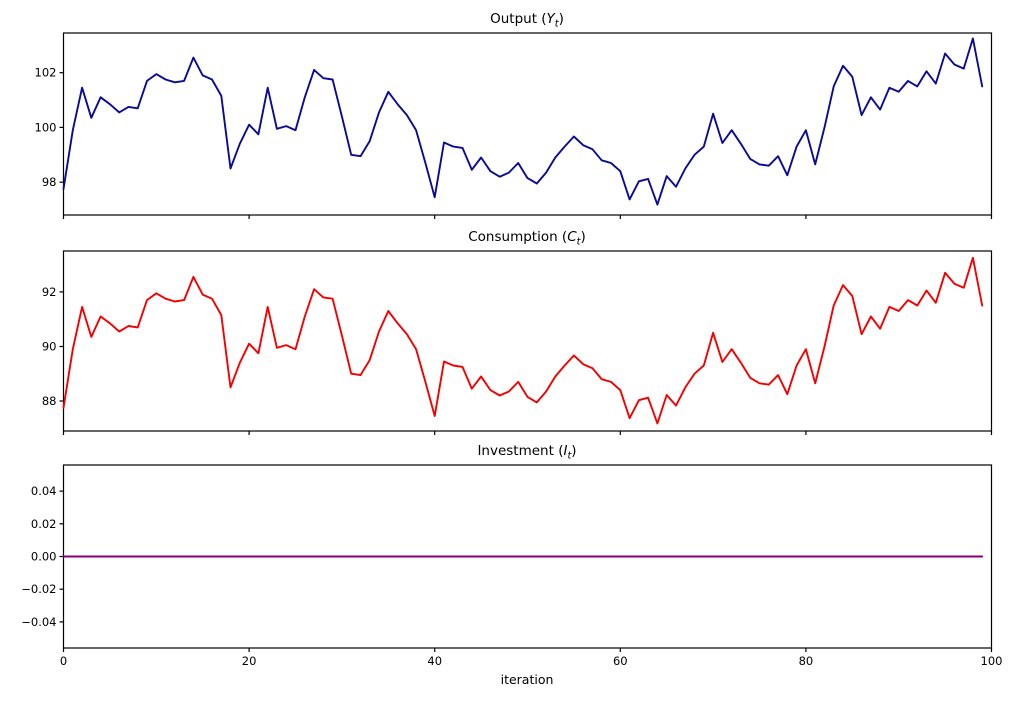 Image resolution: width=1015 pixels, height=701 pixels. I want to click on svg-text: 20, so click(249, 661).